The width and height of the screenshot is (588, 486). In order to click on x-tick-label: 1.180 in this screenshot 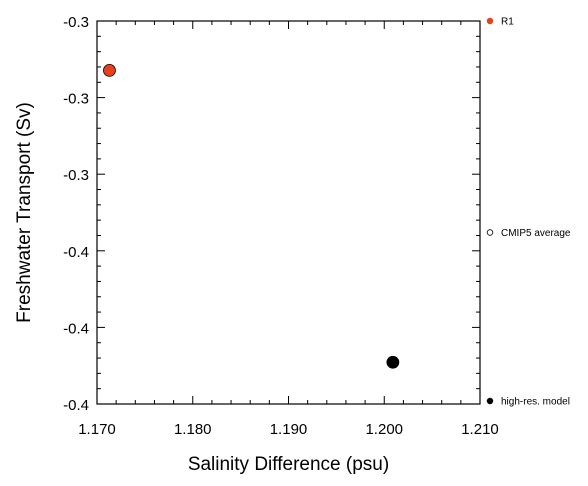, I will do `click(193, 429)`.